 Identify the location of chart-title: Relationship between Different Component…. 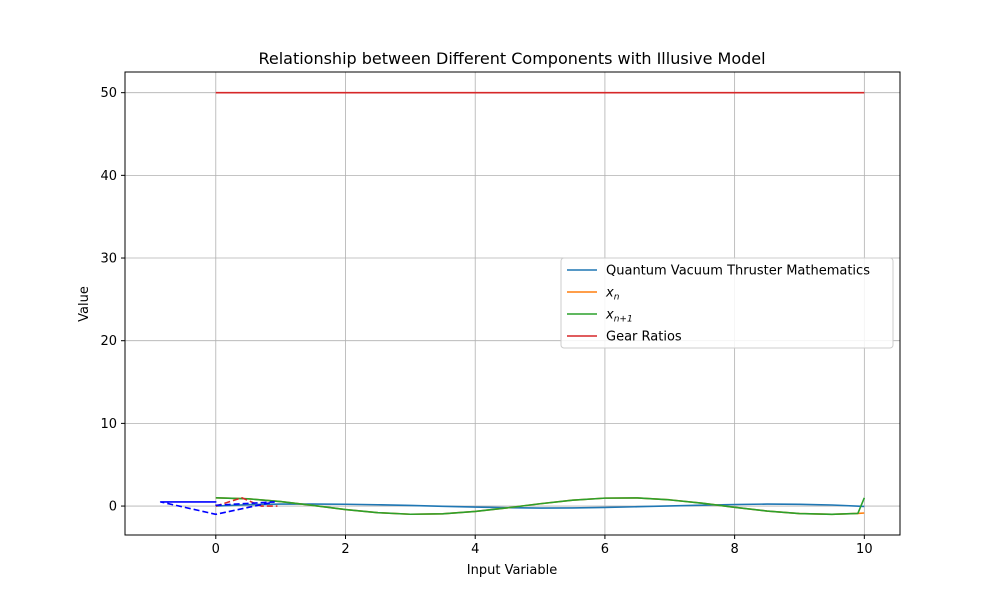
(511, 58).